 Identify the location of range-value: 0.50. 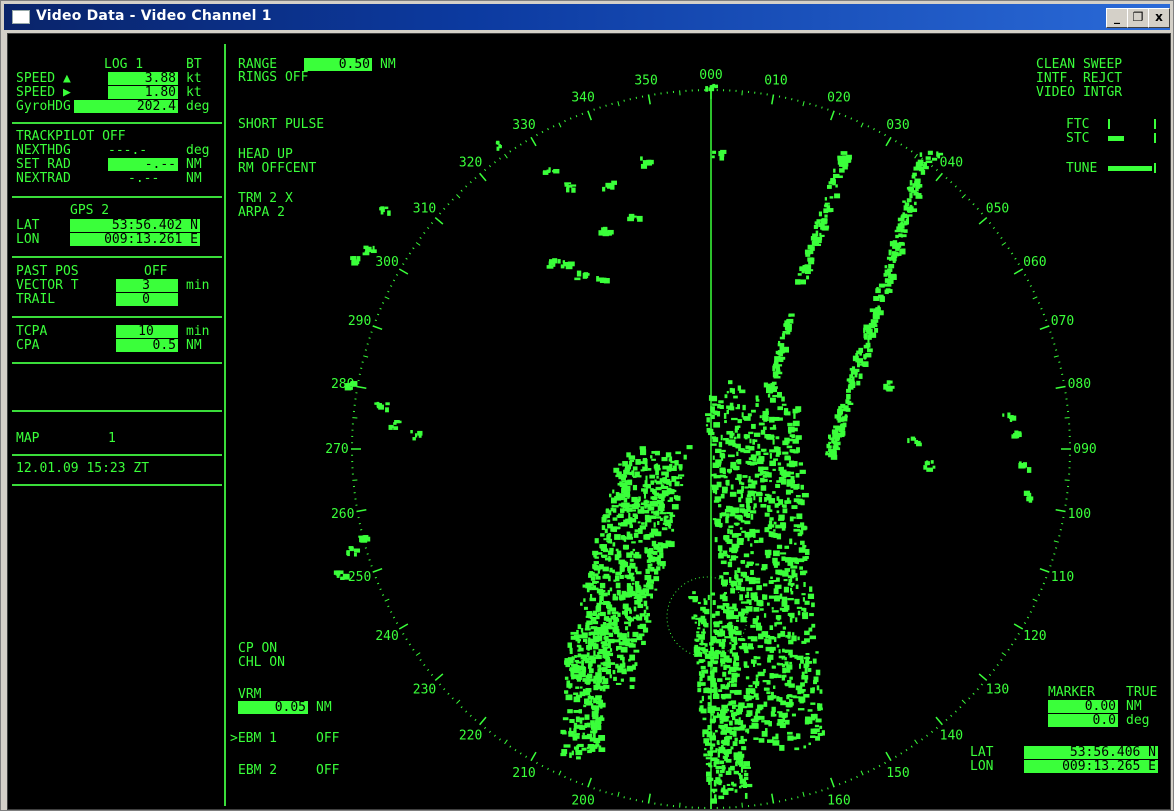
(338, 64).